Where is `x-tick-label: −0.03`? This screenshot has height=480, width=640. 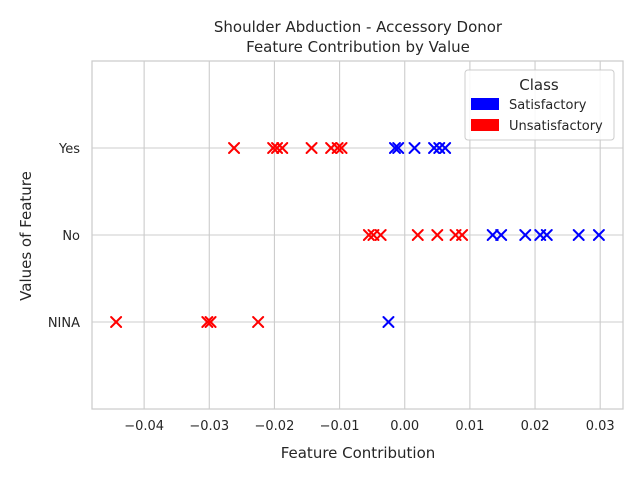 x-tick-label: −0.03 is located at coordinates (209, 426).